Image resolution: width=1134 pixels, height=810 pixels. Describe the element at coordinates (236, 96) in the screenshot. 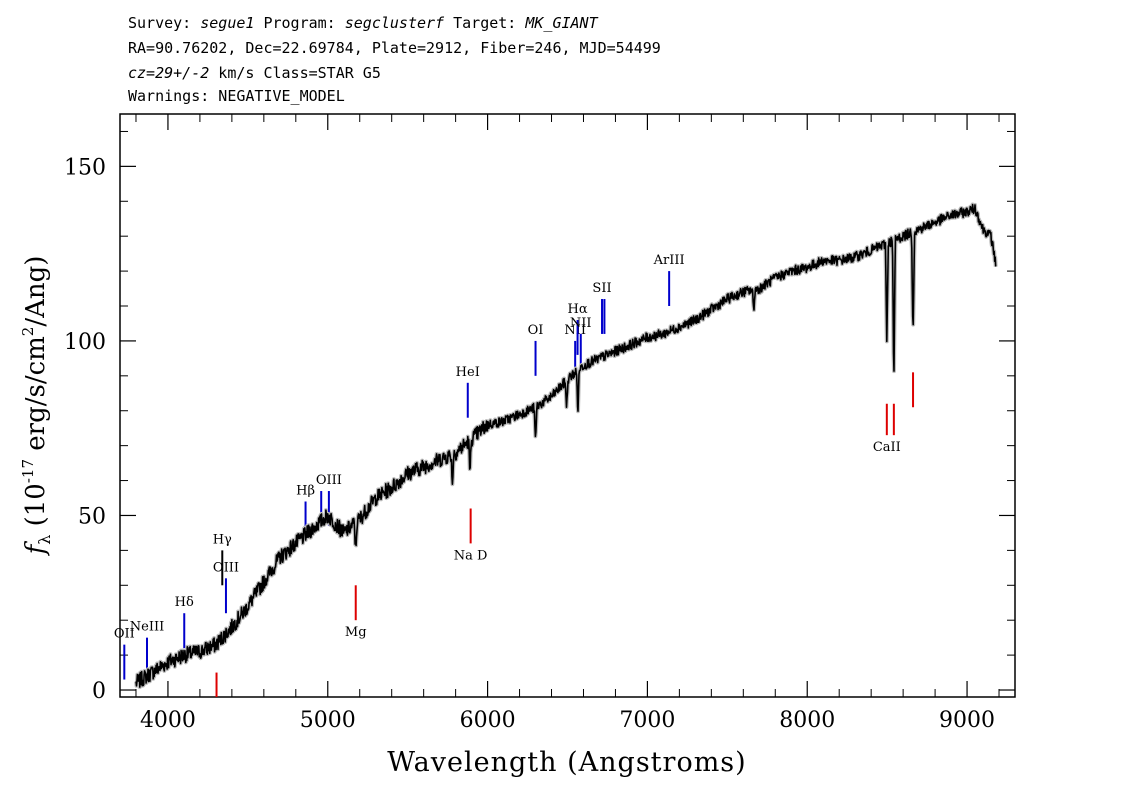

I see `header-line-4: Warnings: NEGATIVE_MODEL` at that location.